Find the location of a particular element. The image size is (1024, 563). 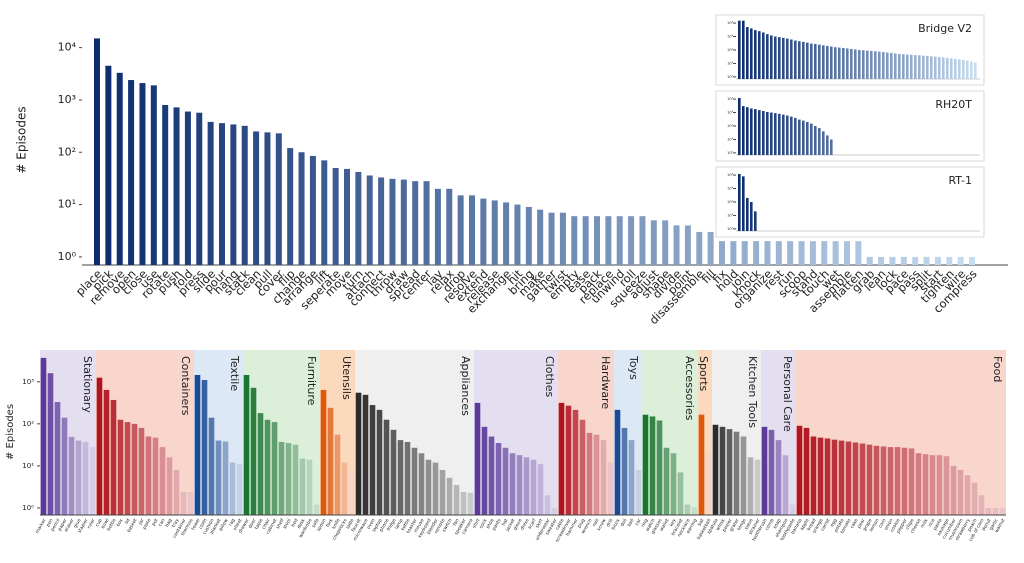

y-tick-label: 10³ is located at coordinates (730, 37).